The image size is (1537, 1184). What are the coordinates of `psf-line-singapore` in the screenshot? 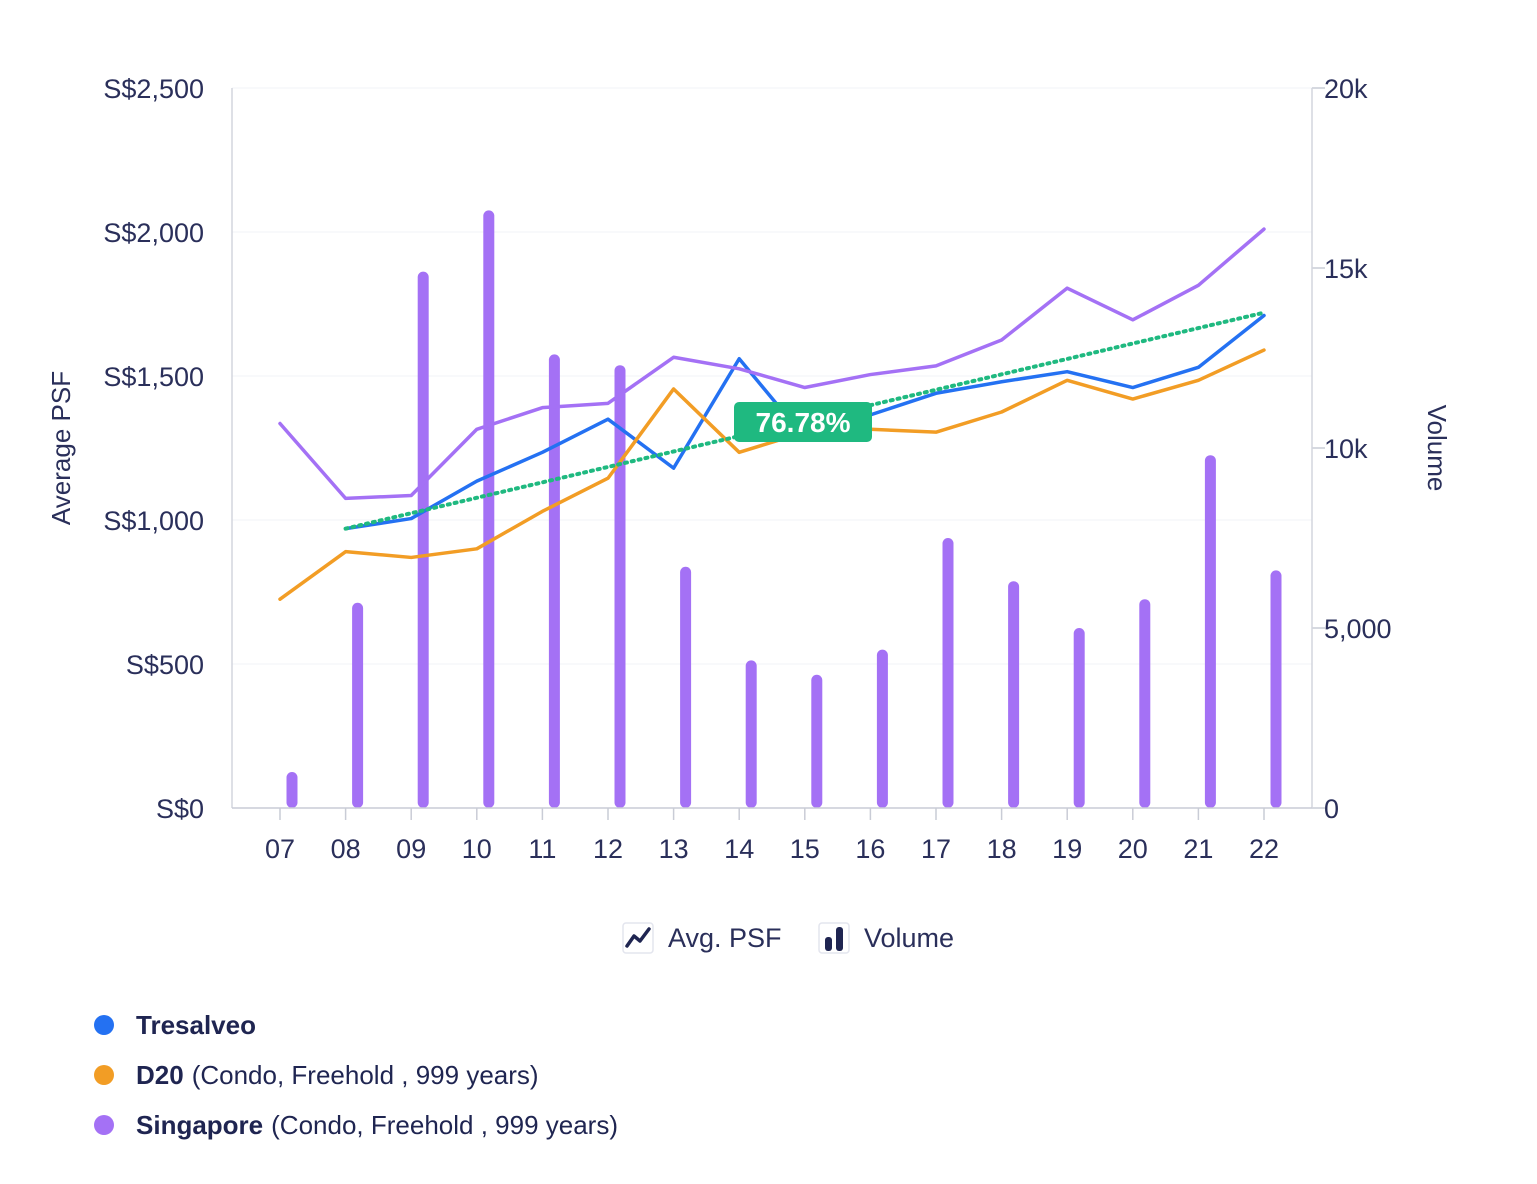 It's located at (772, 364).